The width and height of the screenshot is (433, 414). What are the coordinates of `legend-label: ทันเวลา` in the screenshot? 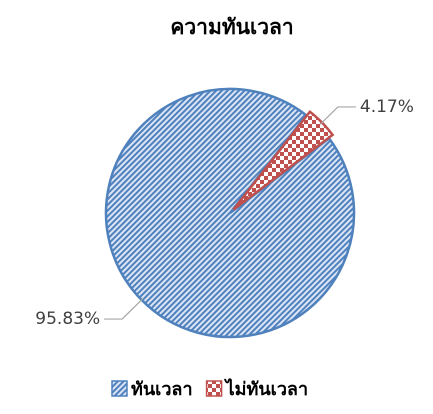 It's located at (162, 389).